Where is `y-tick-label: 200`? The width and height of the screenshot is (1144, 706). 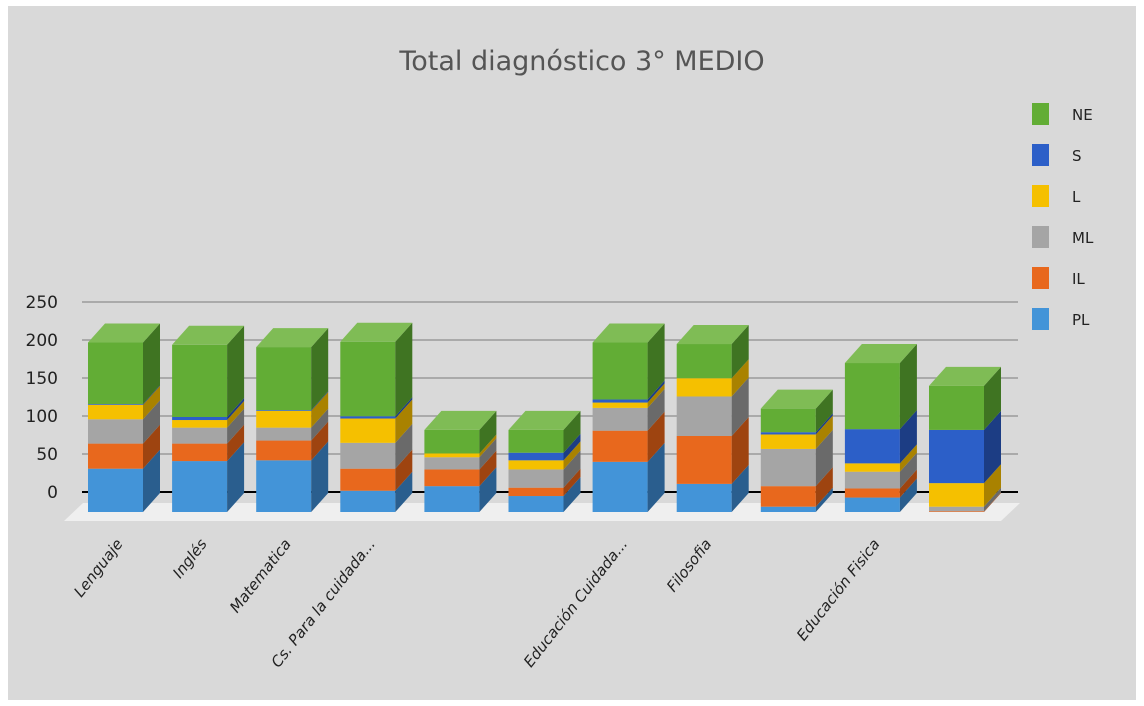
y-tick-label: 200 is located at coordinates (42, 341).